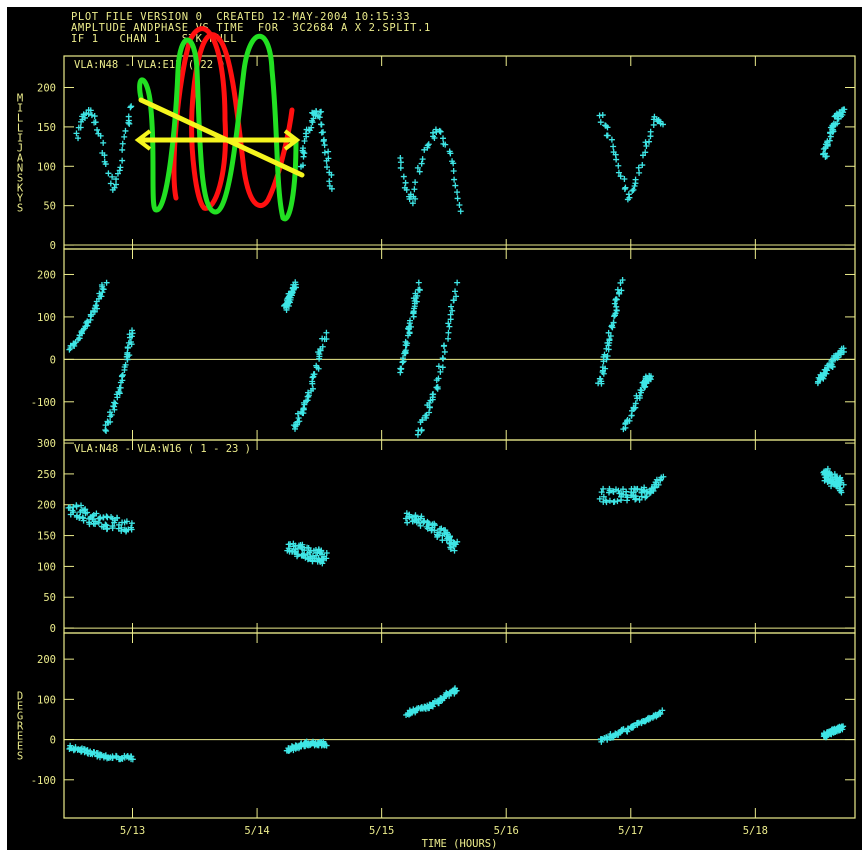 Image resolution: width=863 pixels, height=856 pixels. What do you see at coordinates (43, 403) in the screenshot?
I see `y-tick-label: -100` at bounding box center [43, 403].